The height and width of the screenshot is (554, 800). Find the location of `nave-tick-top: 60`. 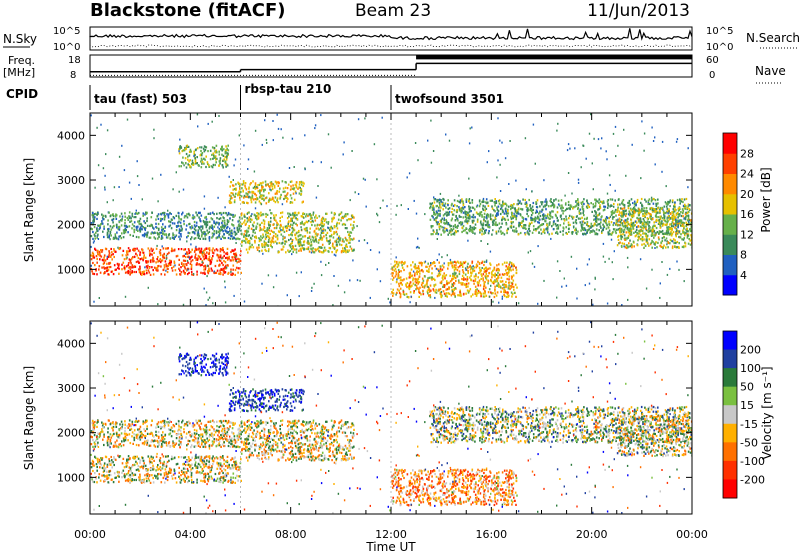

nave-tick-top: 60 is located at coordinates (712, 60).